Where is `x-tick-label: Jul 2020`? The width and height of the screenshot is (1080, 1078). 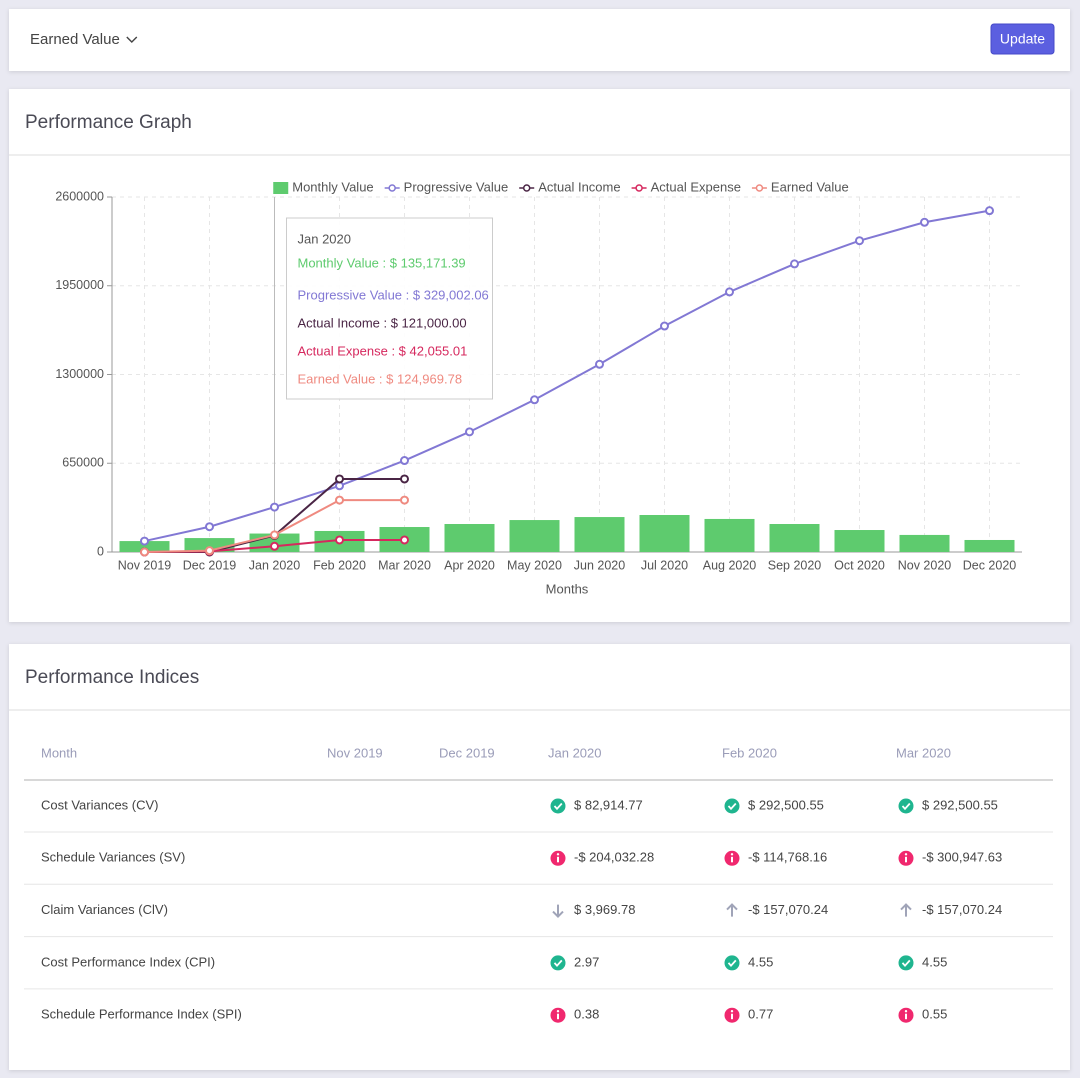 x-tick-label: Jul 2020 is located at coordinates (664, 565).